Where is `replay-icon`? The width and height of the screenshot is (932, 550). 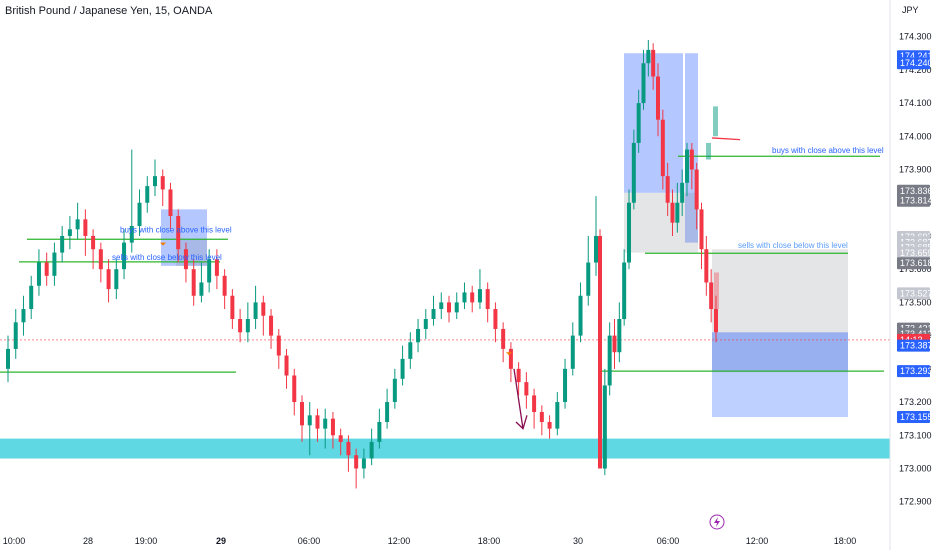 replay-icon is located at coordinates (717, 522).